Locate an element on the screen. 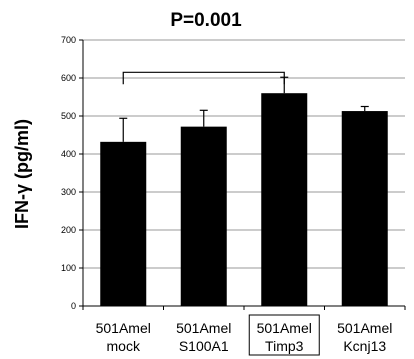  significance-bracket is located at coordinates (203, 78).